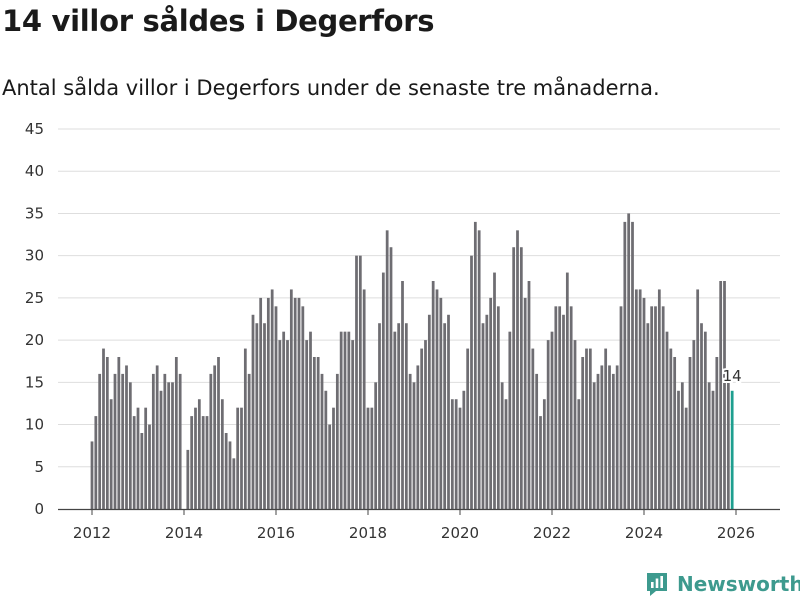  What do you see at coordinates (34, 171) in the screenshot?
I see `y-tick-label: 40` at bounding box center [34, 171].